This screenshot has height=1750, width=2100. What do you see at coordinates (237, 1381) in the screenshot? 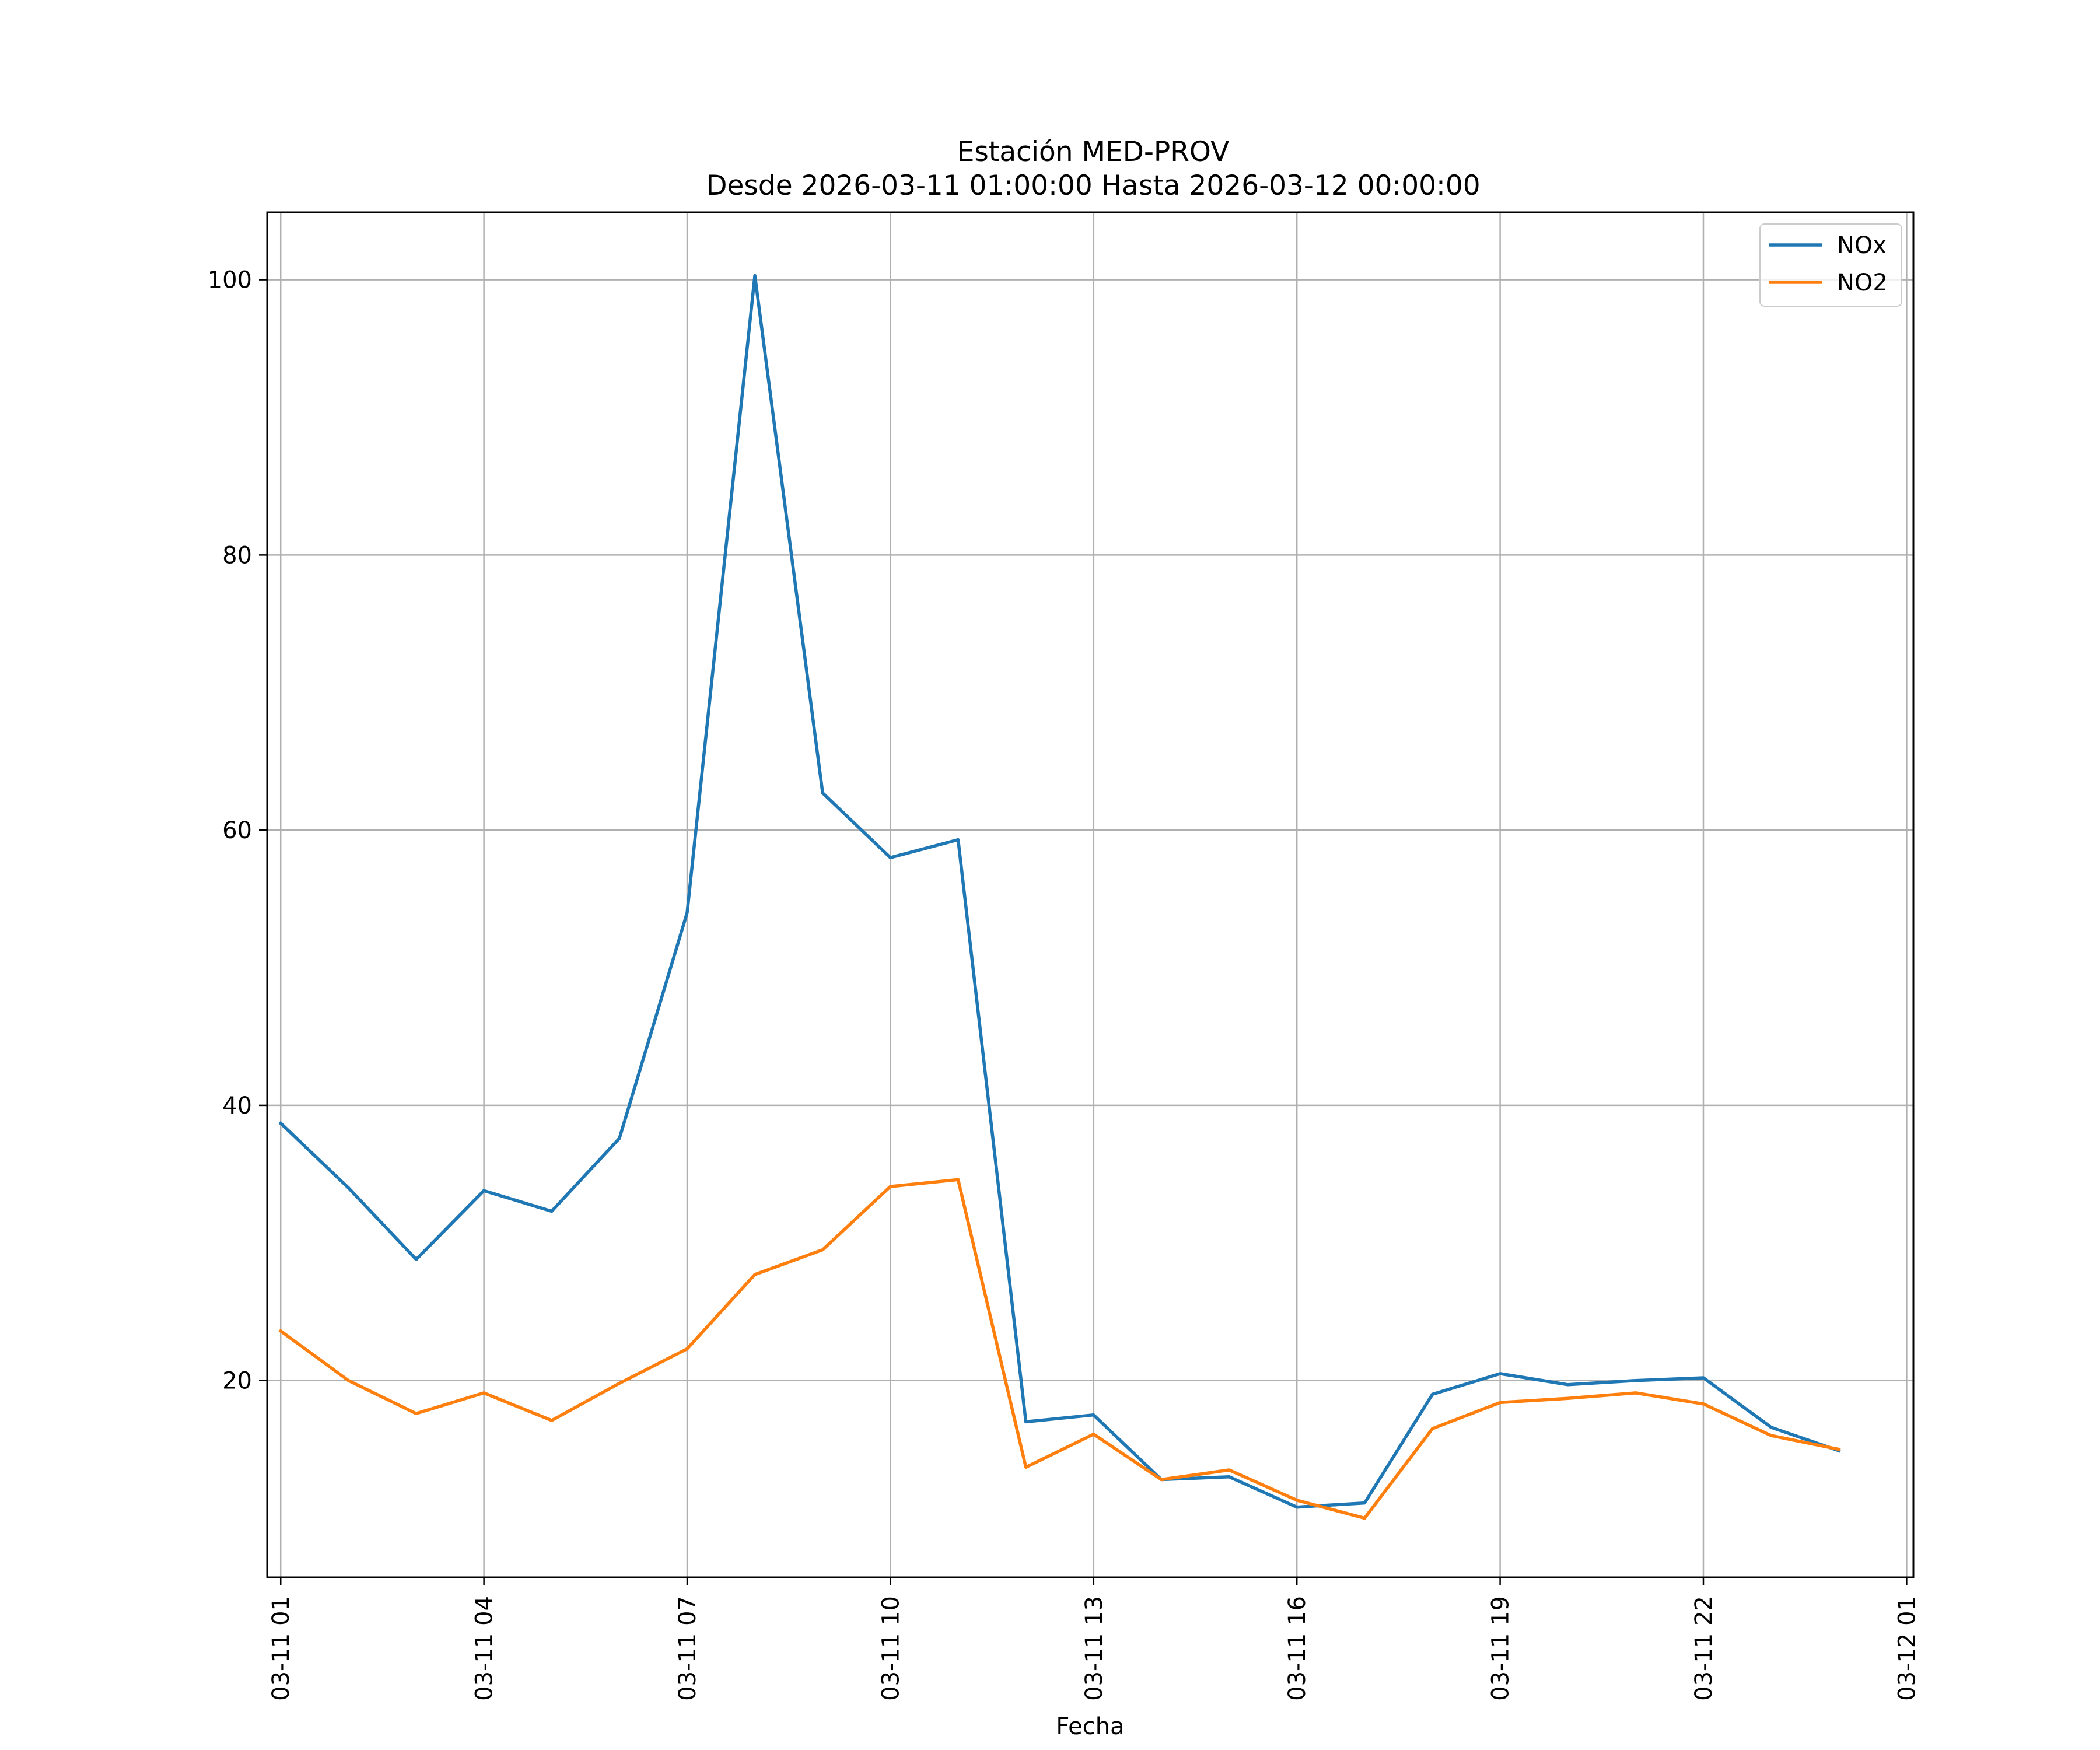
I see `y-tick-label: 20` at bounding box center [237, 1381].